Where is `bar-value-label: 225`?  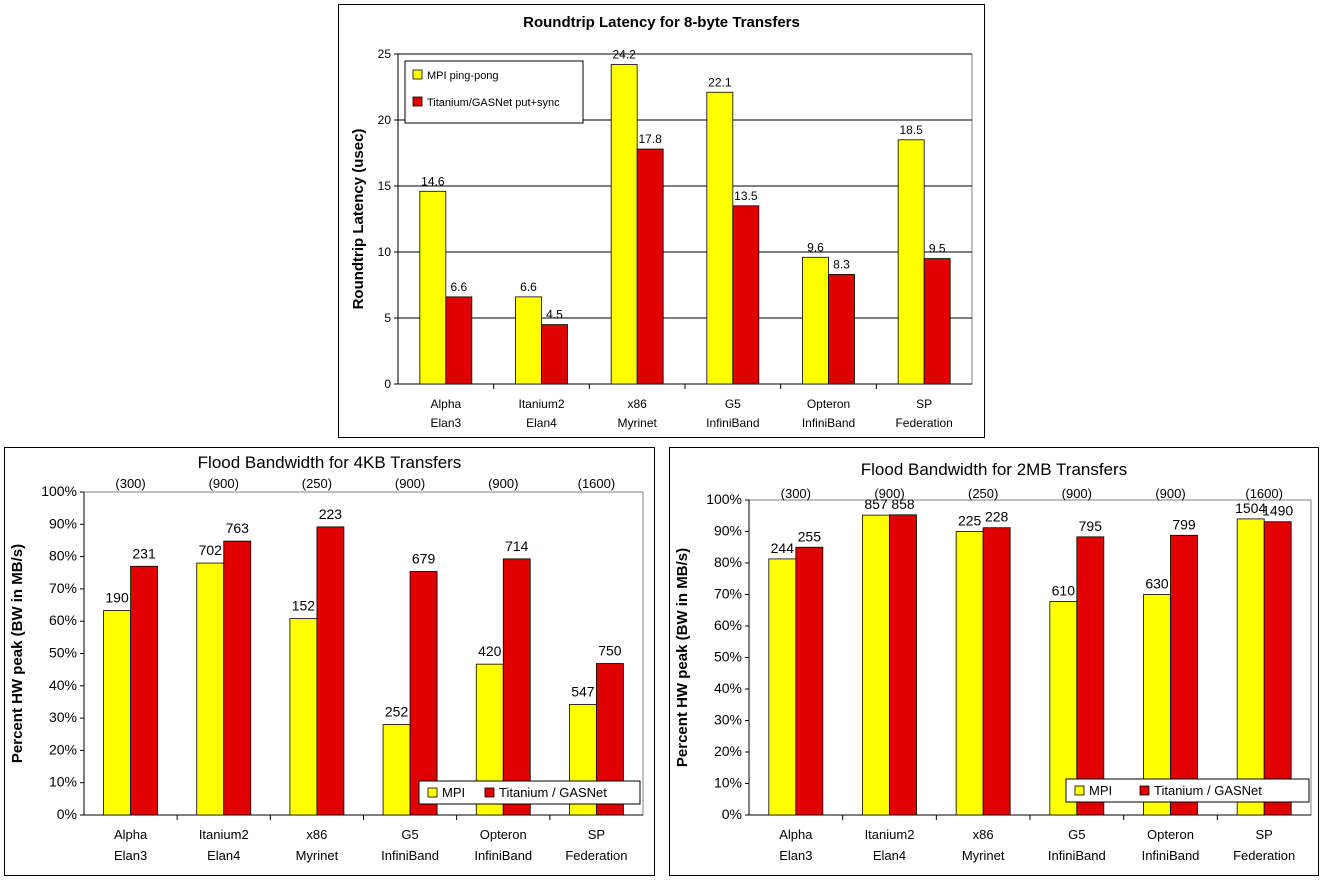
bar-value-label: 225 is located at coordinates (970, 521).